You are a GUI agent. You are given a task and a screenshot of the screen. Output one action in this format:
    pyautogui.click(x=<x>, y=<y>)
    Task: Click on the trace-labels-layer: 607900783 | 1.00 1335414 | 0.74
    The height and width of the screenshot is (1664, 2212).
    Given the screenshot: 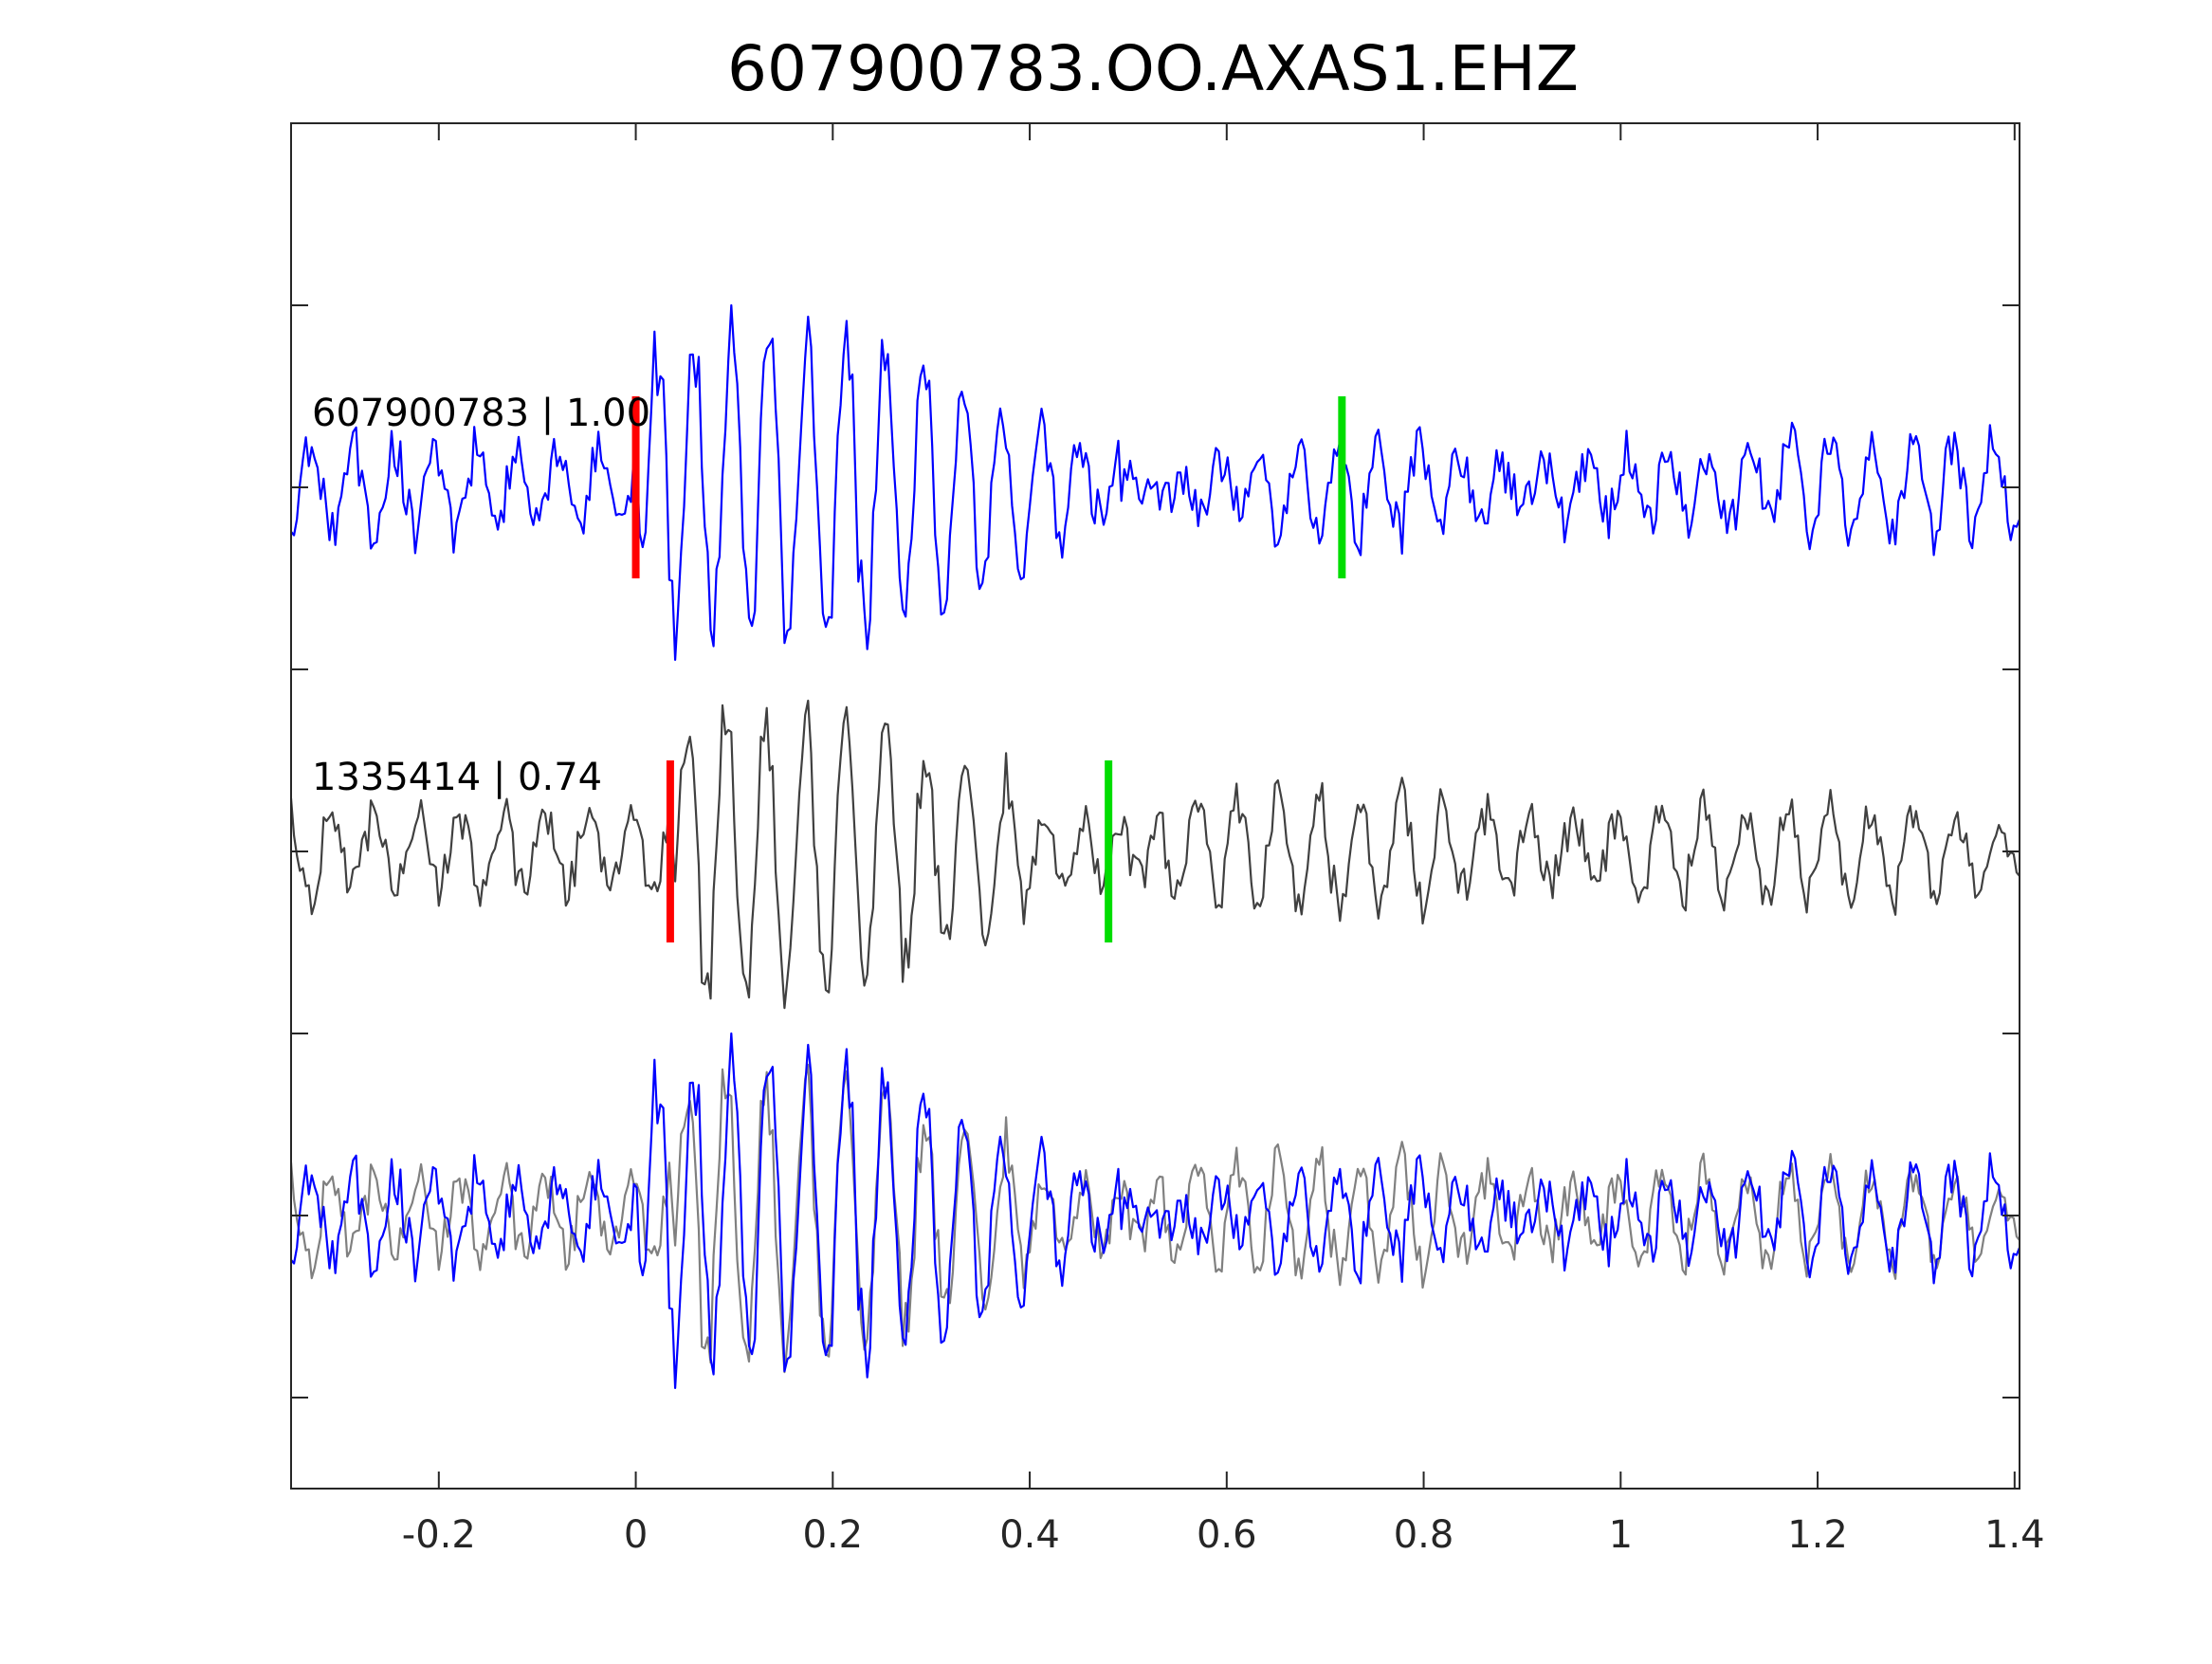 What is the action you would take?
    pyautogui.click(x=481, y=595)
    